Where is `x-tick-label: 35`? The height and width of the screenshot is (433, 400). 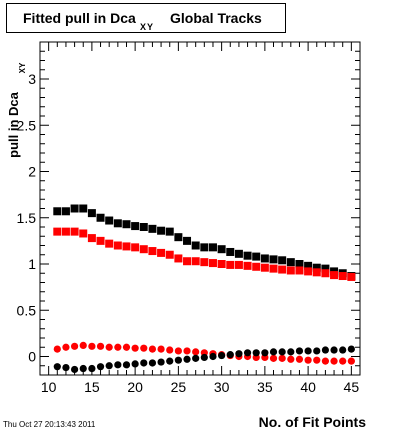
x-tick-label: 35 is located at coordinates (265, 387).